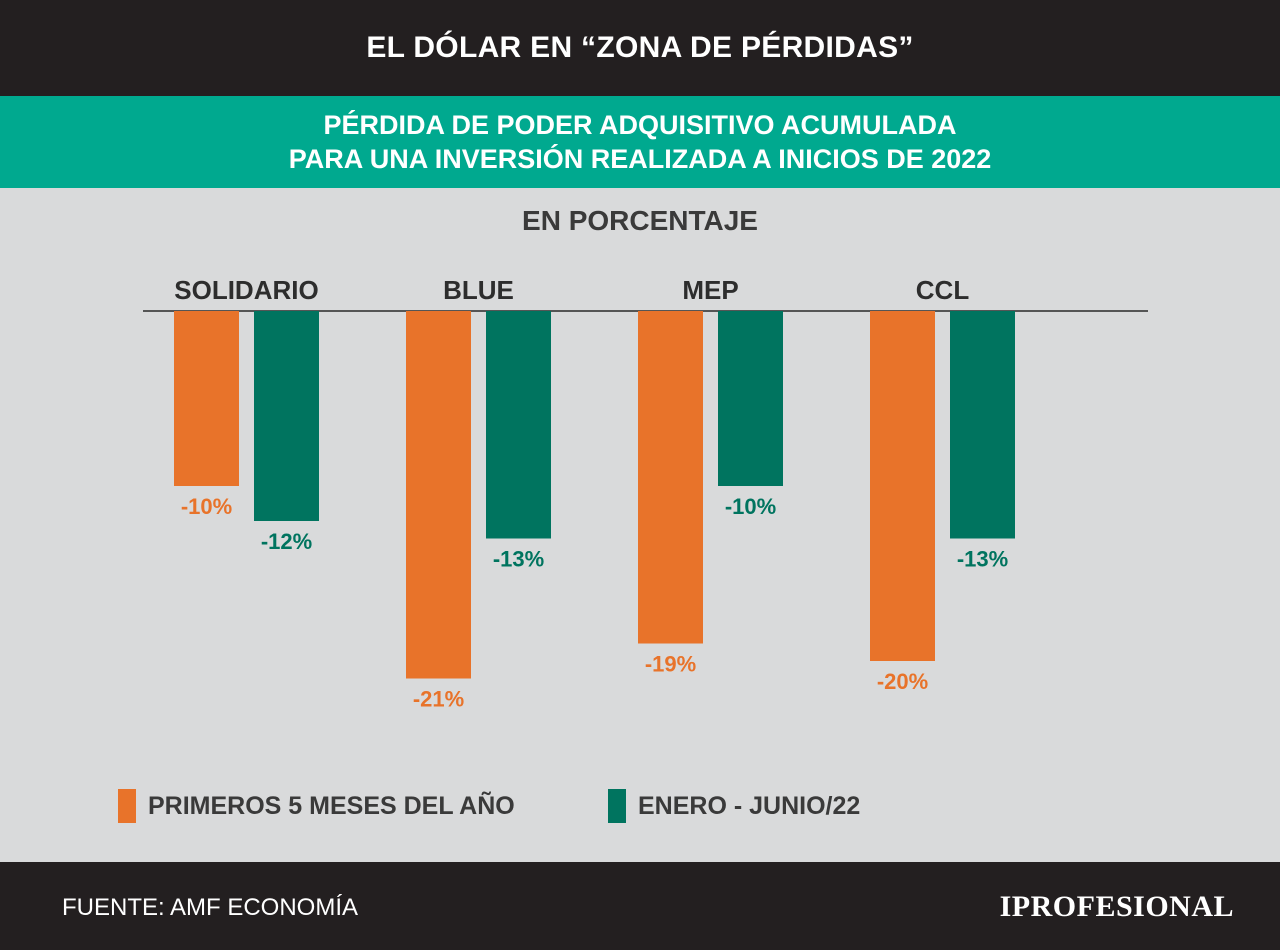 The height and width of the screenshot is (950, 1280). I want to click on page-title: EL DÓLAR EN “ZONA DE PÉRDIDAS”, so click(640, 47).